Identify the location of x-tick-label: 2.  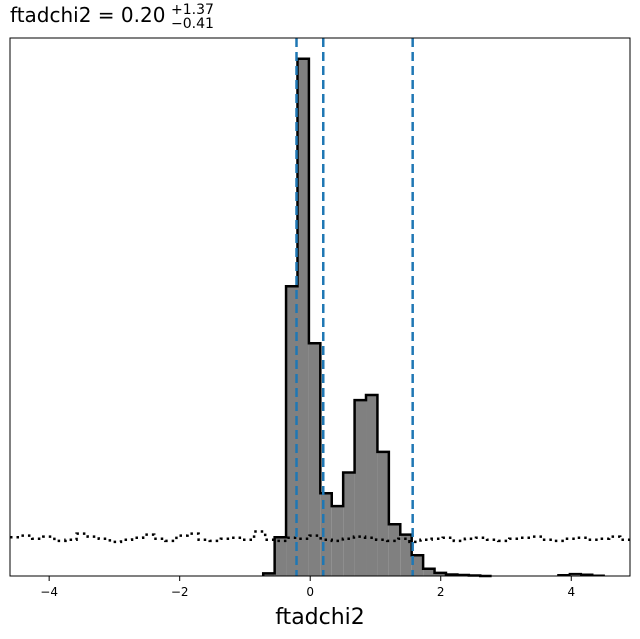
(441, 592).